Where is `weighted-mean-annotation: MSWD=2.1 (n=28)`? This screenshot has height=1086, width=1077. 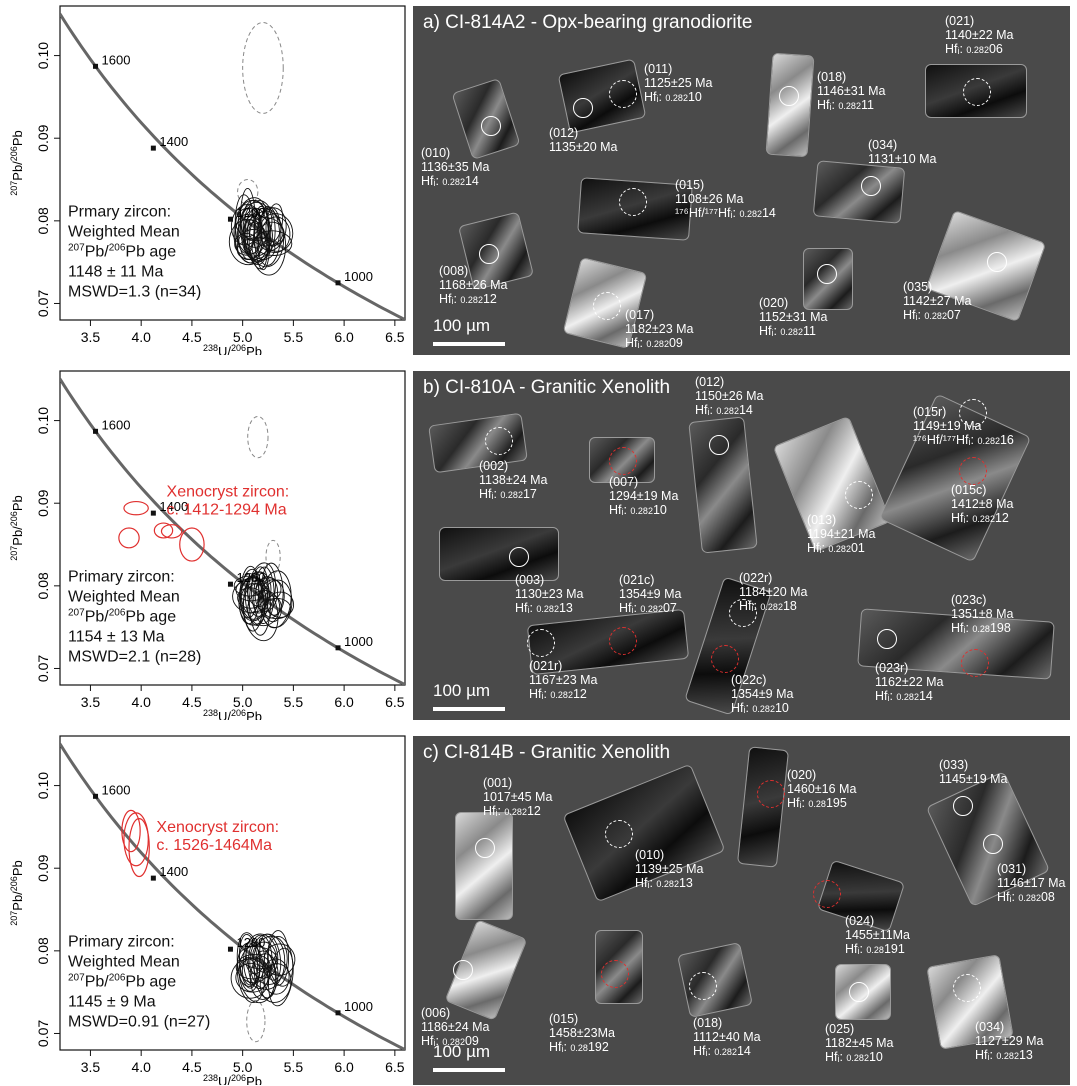 weighted-mean-annotation: MSWD=2.1 (n=28) is located at coordinates (134, 657).